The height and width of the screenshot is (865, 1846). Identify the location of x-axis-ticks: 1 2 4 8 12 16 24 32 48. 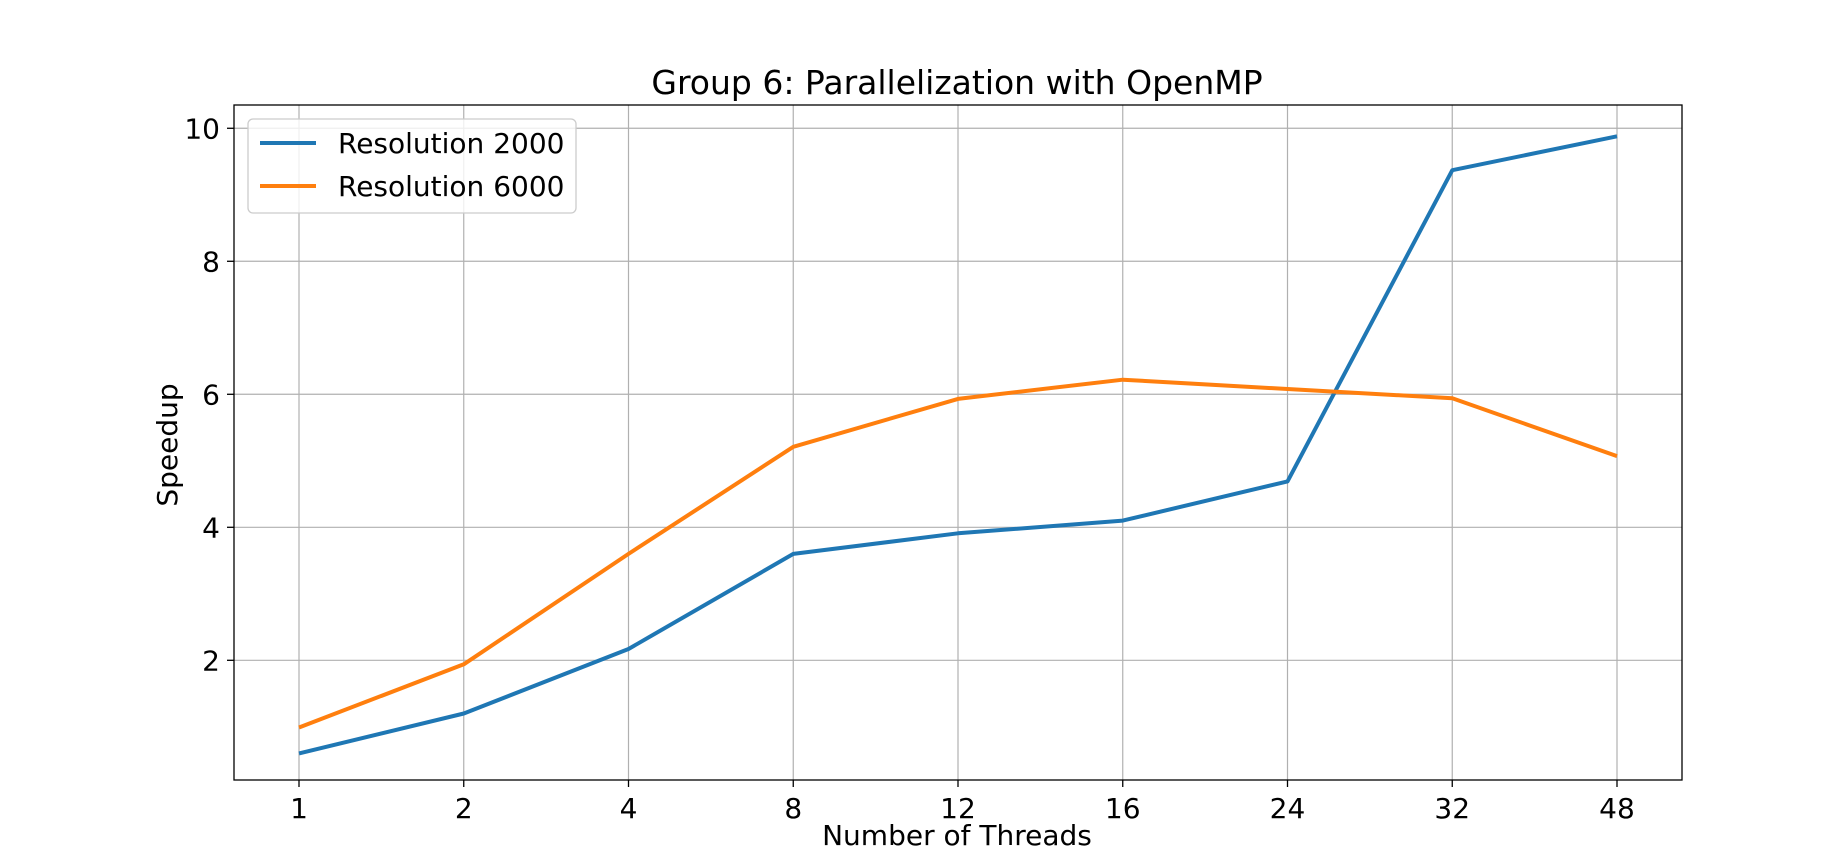
(962, 802).